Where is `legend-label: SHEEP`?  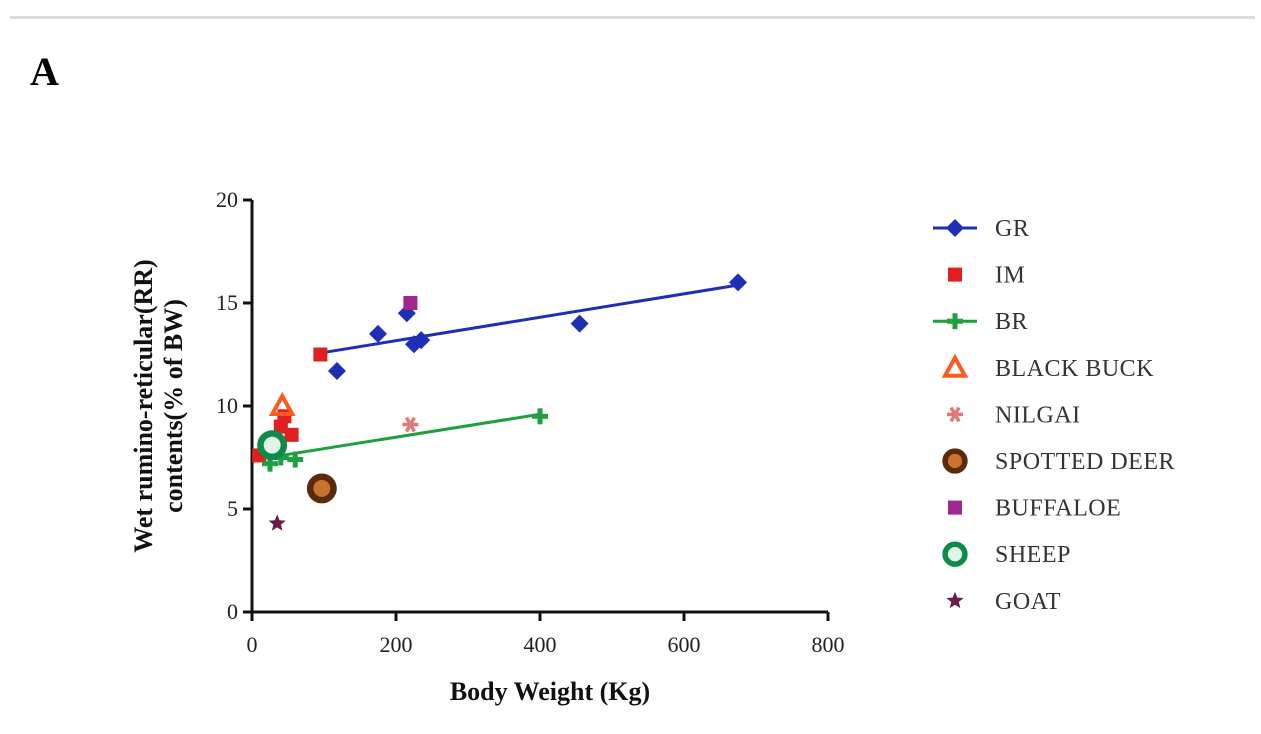
legend-label: SHEEP is located at coordinates (1033, 555).